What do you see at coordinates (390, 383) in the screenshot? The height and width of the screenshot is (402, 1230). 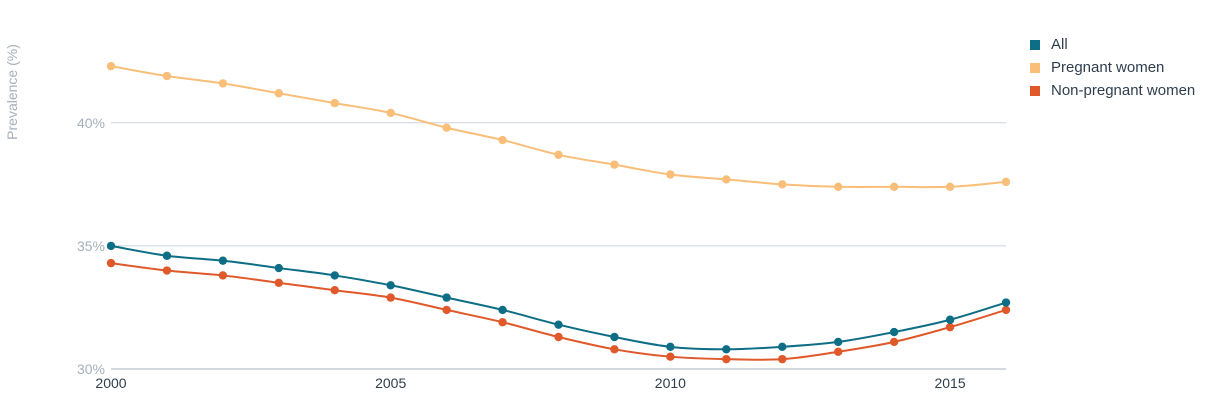 I see `x-tick-label: 2005` at bounding box center [390, 383].